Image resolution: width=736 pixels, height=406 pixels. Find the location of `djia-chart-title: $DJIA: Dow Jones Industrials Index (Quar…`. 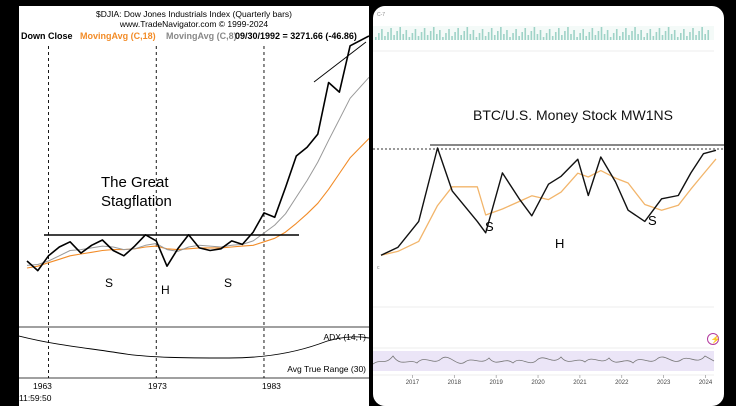

djia-chart-title: $DJIA: Dow Jones Industrials Index (Quar… is located at coordinates (194, 14).